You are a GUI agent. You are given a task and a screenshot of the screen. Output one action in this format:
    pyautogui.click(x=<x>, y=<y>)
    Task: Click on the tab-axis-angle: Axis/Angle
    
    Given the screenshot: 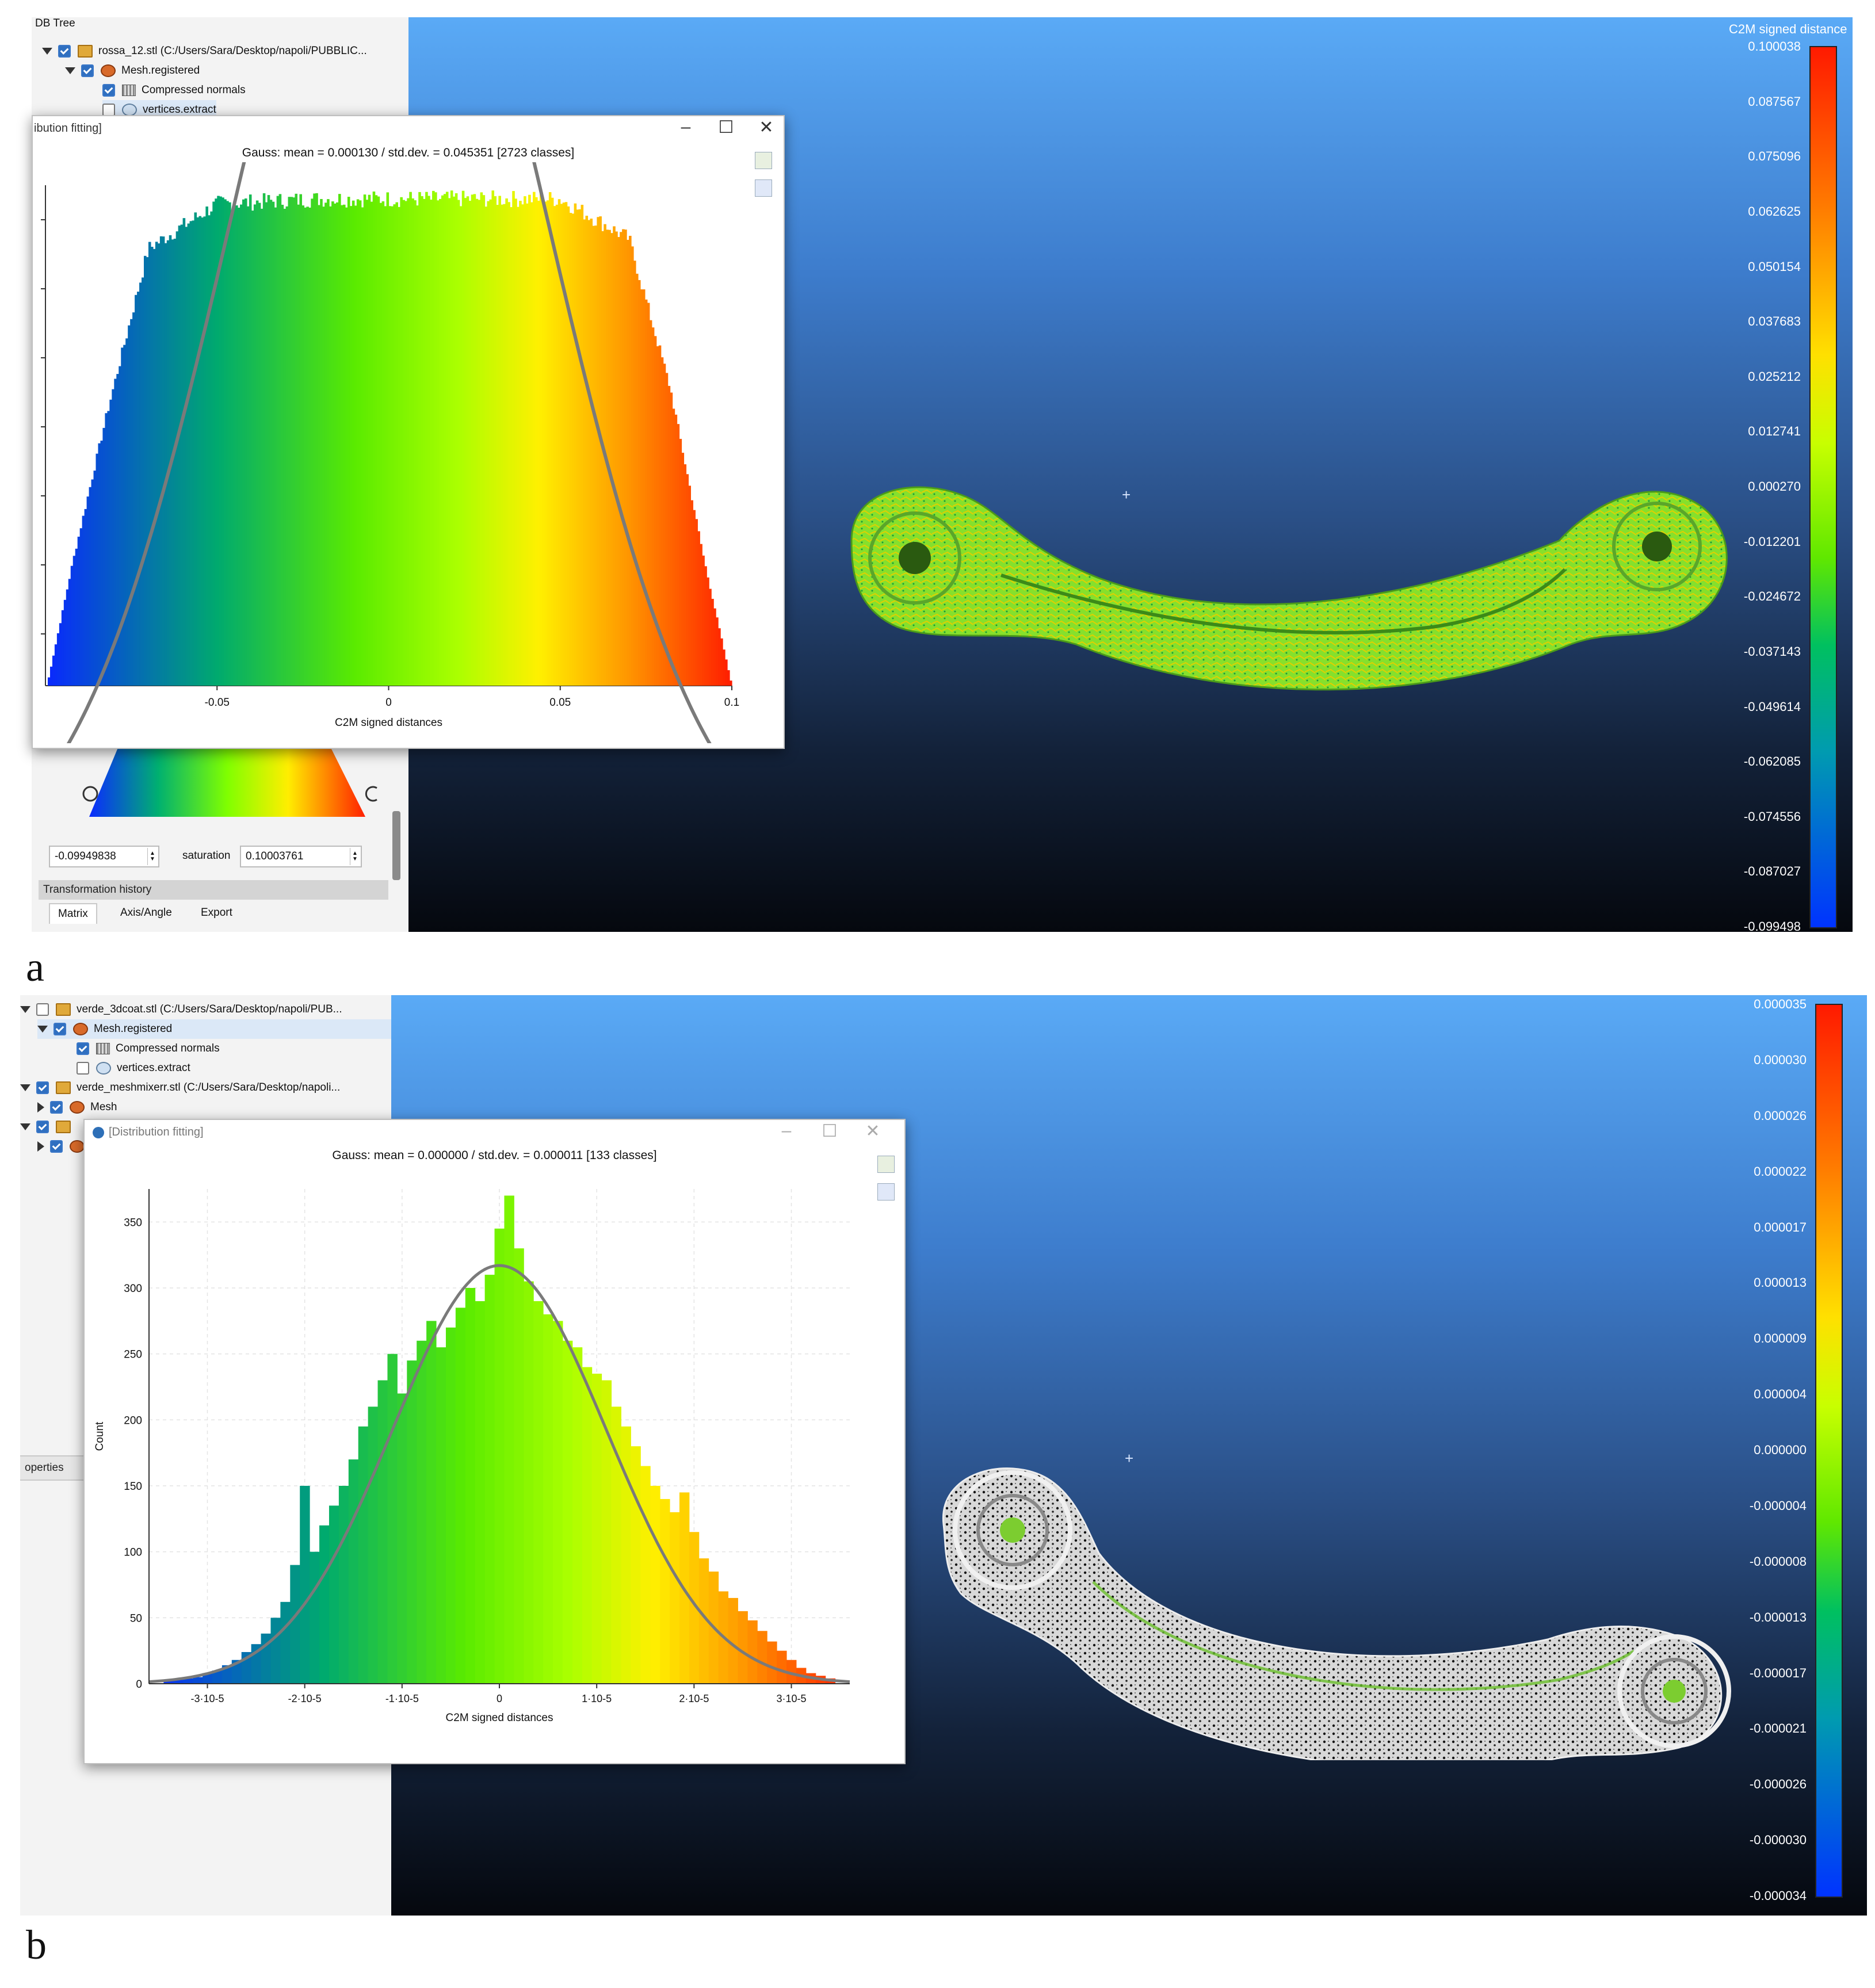 What is the action you would take?
    pyautogui.click(x=146, y=913)
    